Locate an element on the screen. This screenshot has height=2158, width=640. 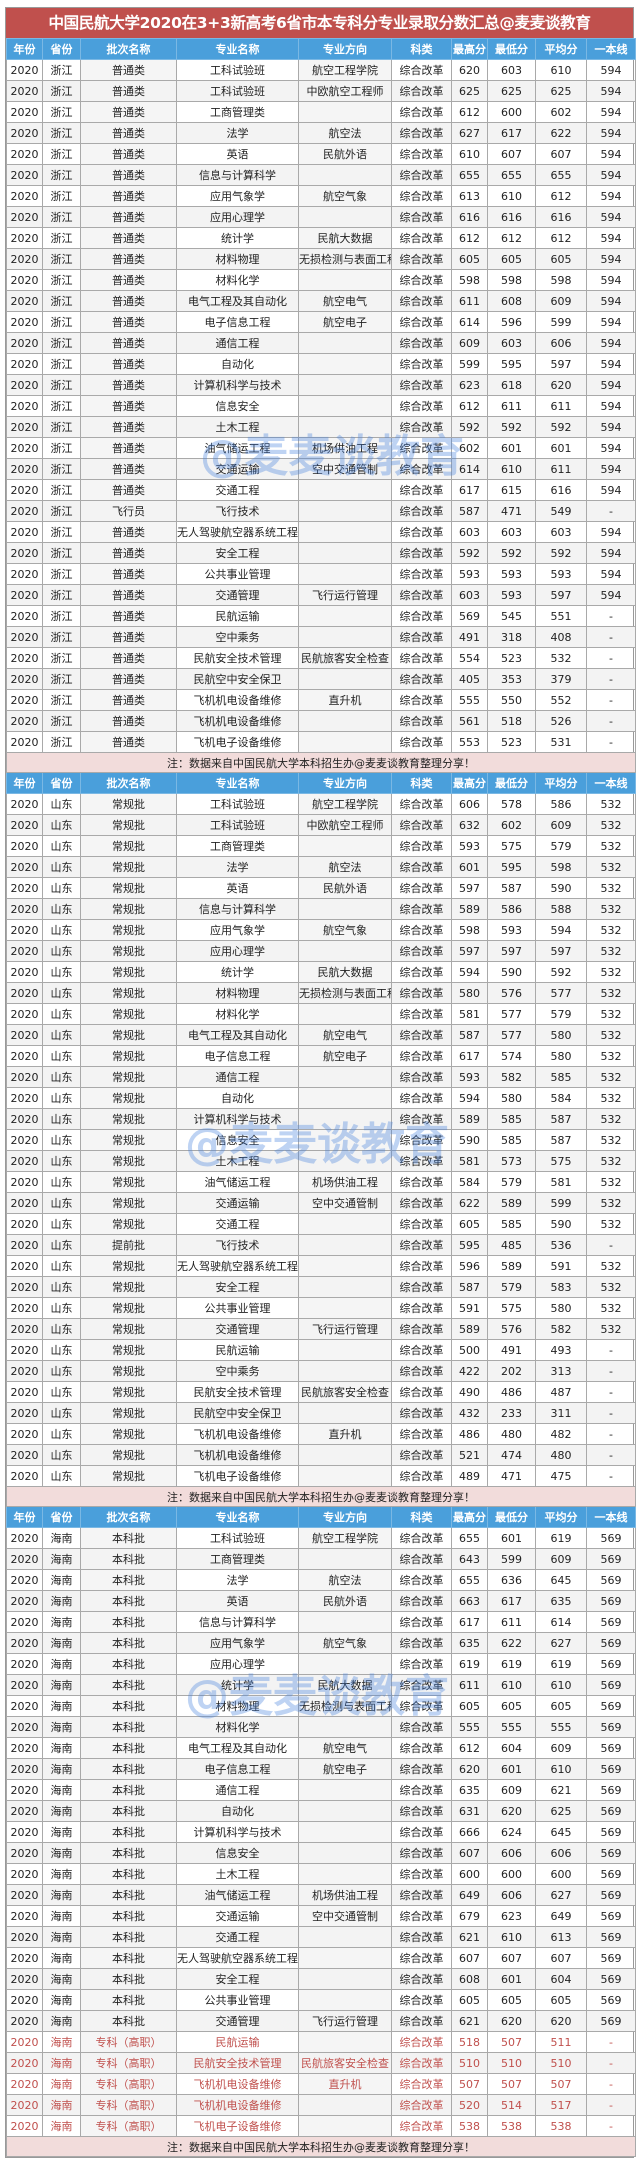
table-row: 2020 海南 本科批 交通工程 综合改革 621 610 613 569 is located at coordinates (321, 1937).